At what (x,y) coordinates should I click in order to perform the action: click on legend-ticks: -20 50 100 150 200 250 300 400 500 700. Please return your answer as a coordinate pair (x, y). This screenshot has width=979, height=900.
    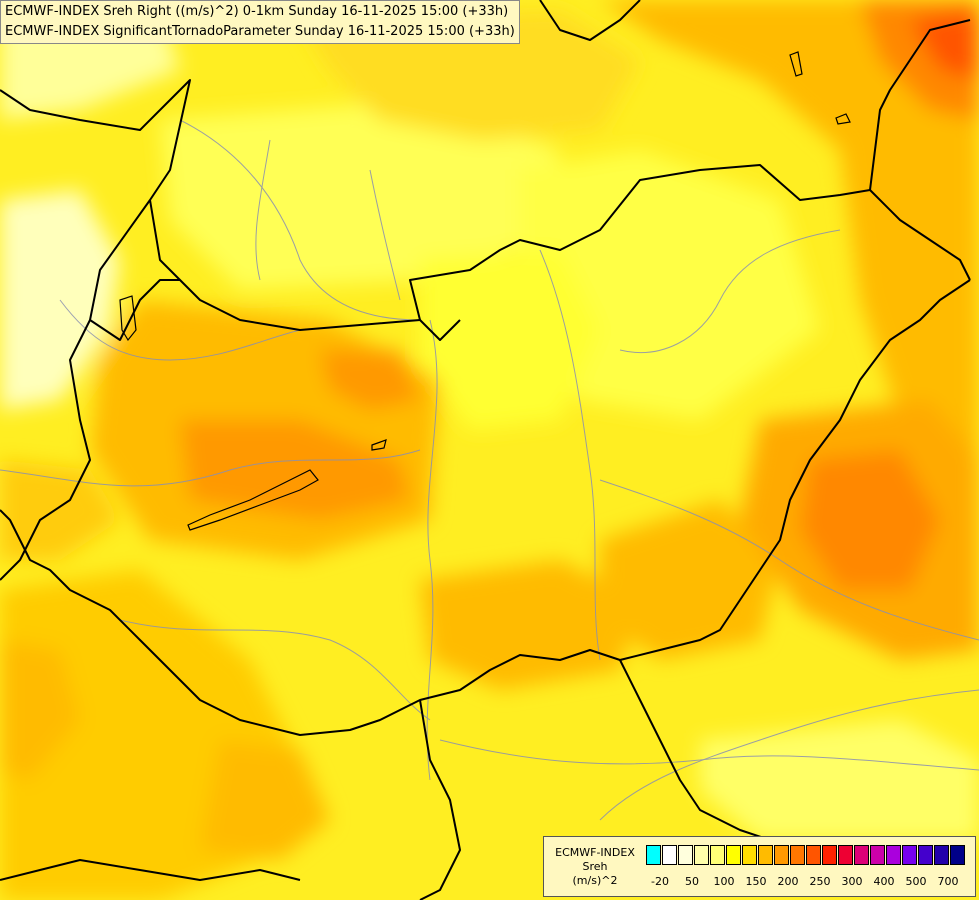
    Looking at the image, I should click on (811, 882).